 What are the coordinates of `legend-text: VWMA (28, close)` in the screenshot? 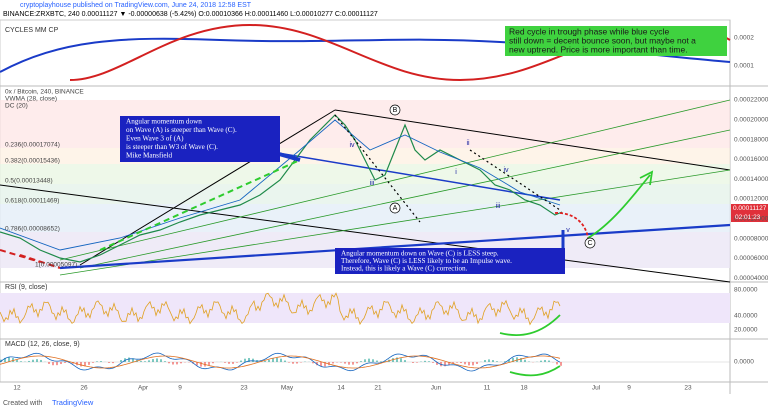 It's located at (31, 99).